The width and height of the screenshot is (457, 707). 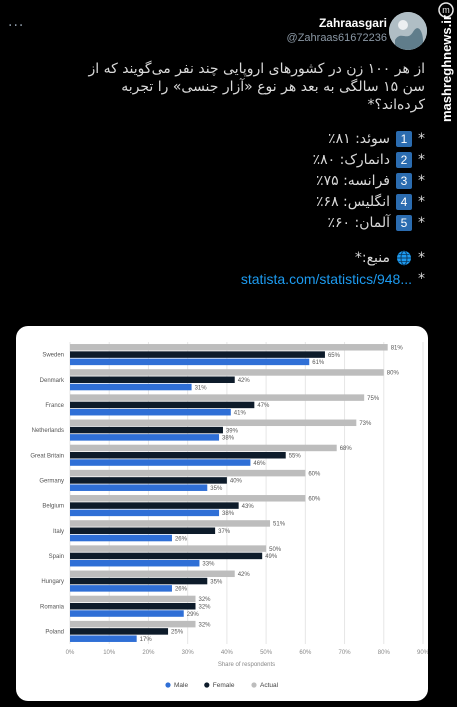 I want to click on category-label: France, so click(x=54, y=406).